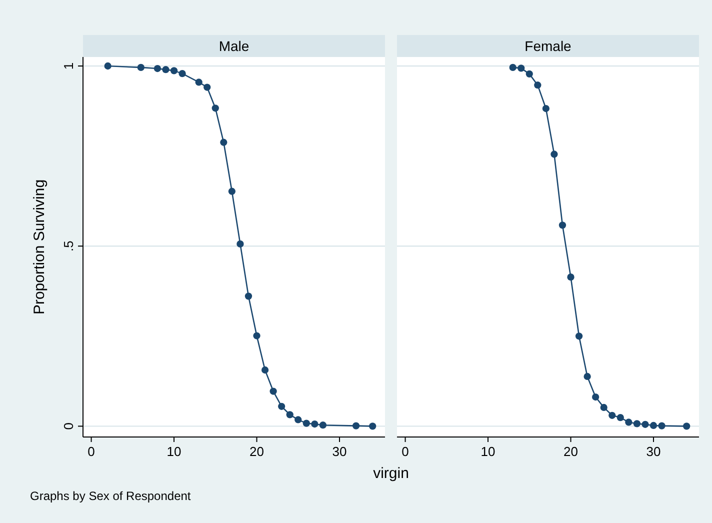  What do you see at coordinates (111, 496) in the screenshot?
I see `text: Graphs by Sex of Respondent` at bounding box center [111, 496].